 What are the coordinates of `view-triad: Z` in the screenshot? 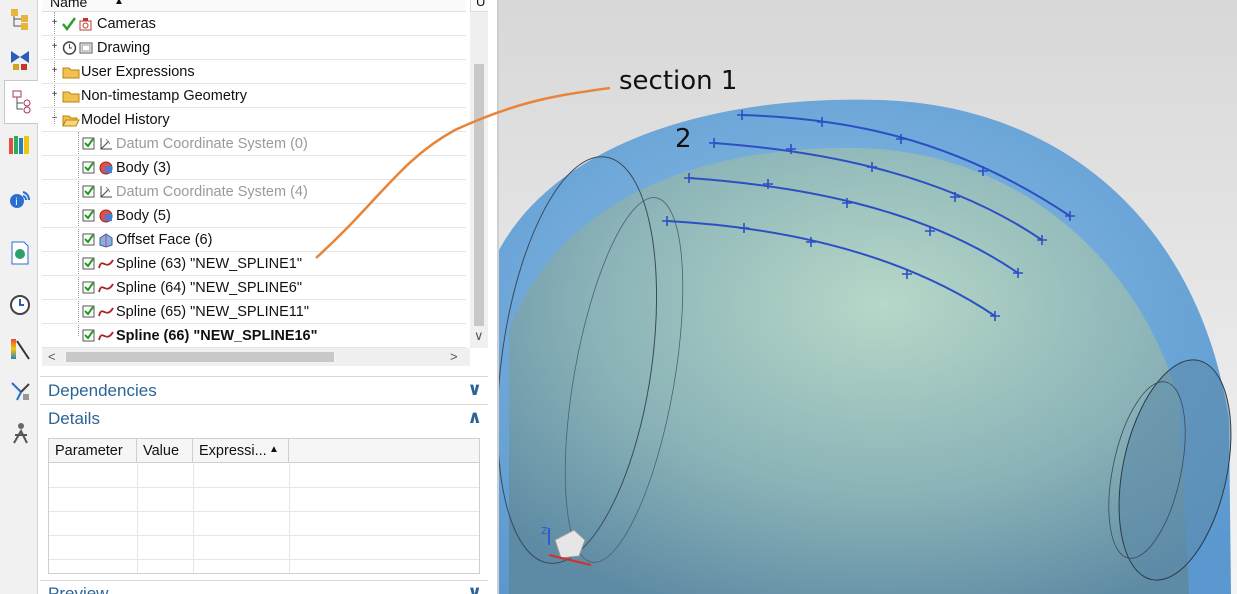 It's located at (566, 546).